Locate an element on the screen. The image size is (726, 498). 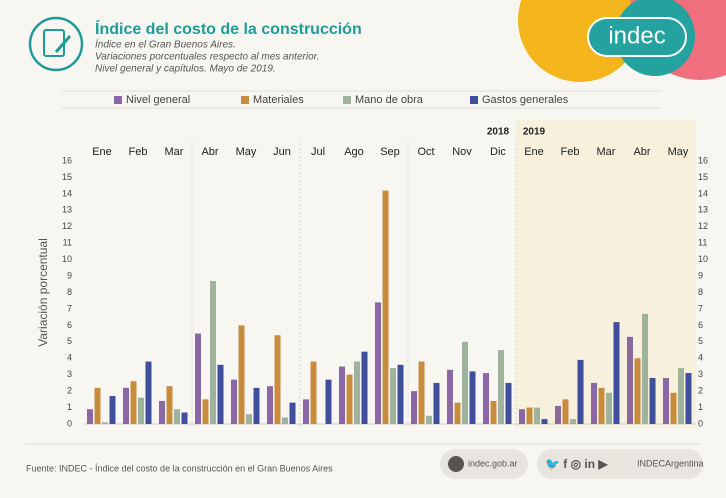
subtitle: Nivel general y capítulos. Mayo de 2019. is located at coordinates (185, 69).